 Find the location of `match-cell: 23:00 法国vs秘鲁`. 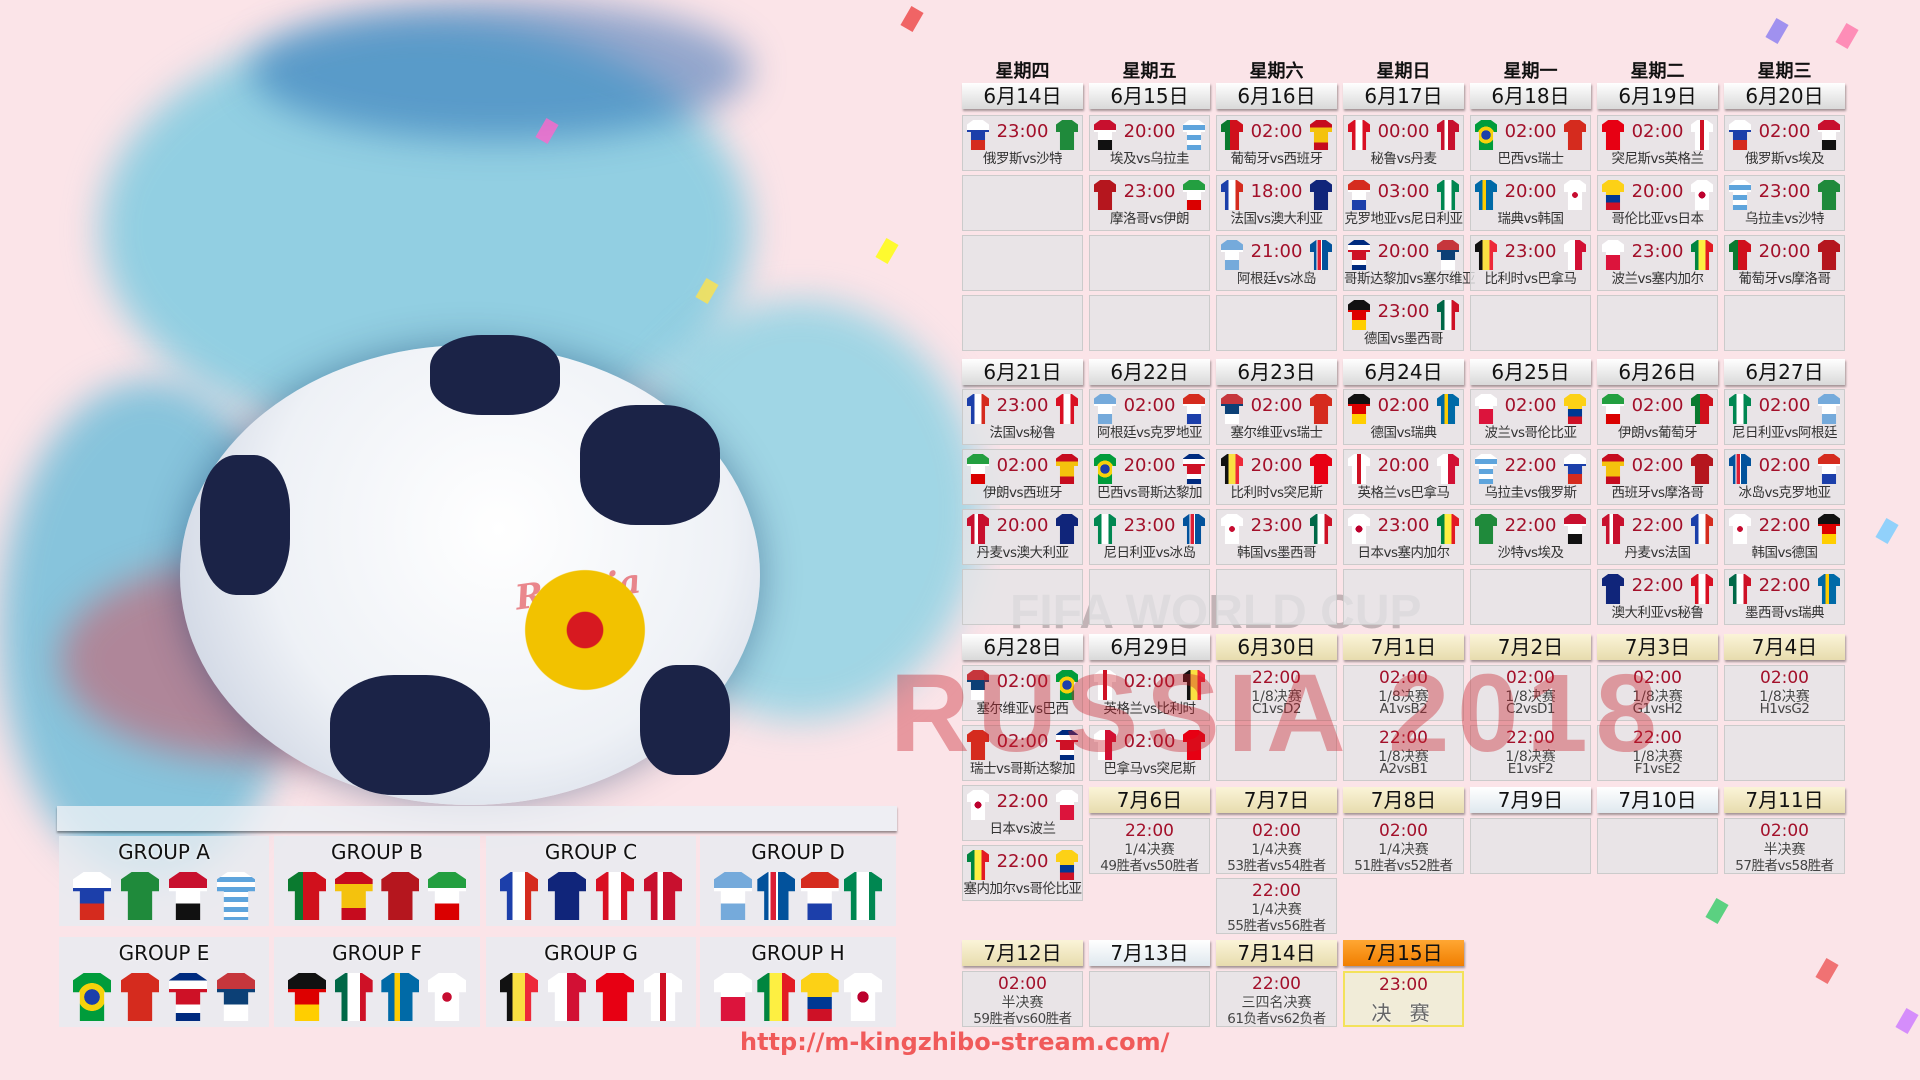

match-cell: 23:00 法国vs秘鲁 is located at coordinates (1022, 417).